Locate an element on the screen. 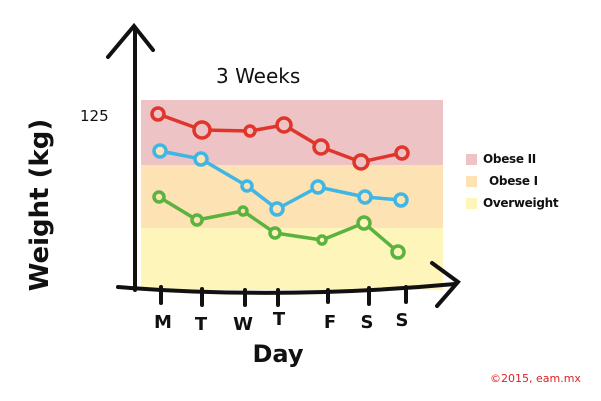  legend-swatch-obese-i is located at coordinates (471, 181).